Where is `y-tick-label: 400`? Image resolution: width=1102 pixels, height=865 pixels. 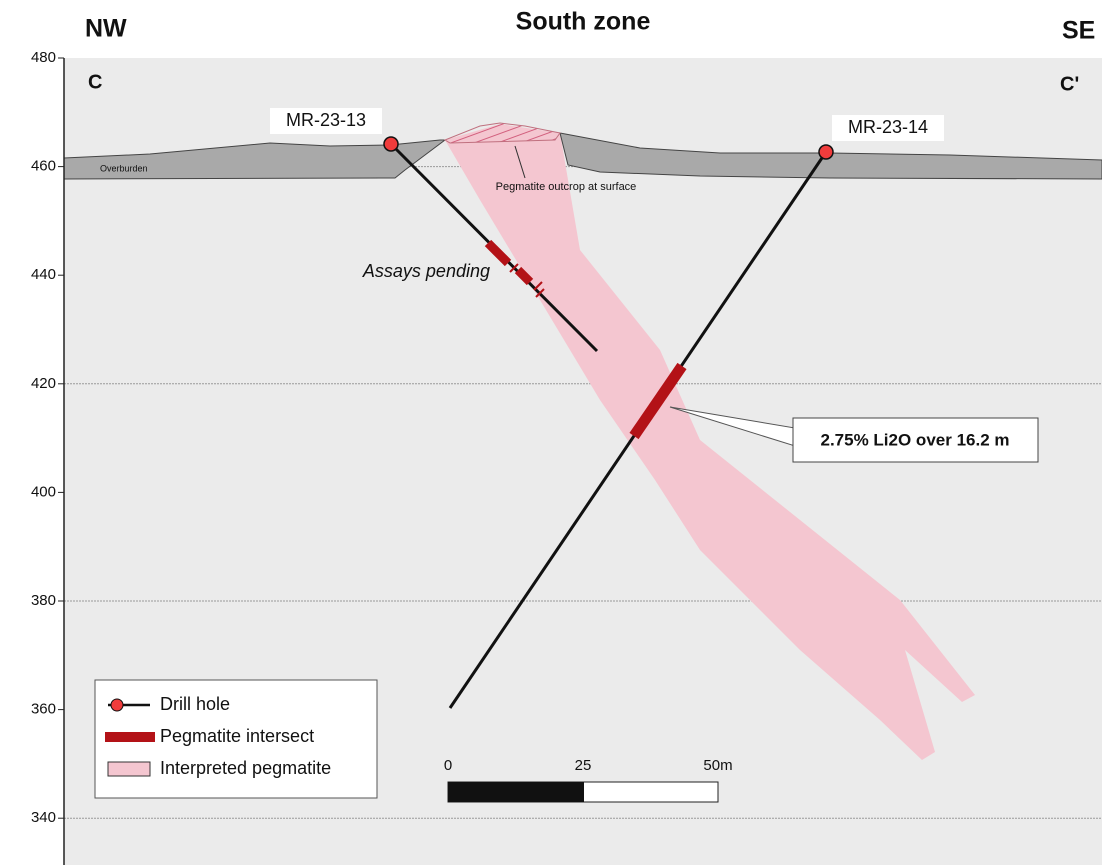
y-tick-label: 400 is located at coordinates (43, 491).